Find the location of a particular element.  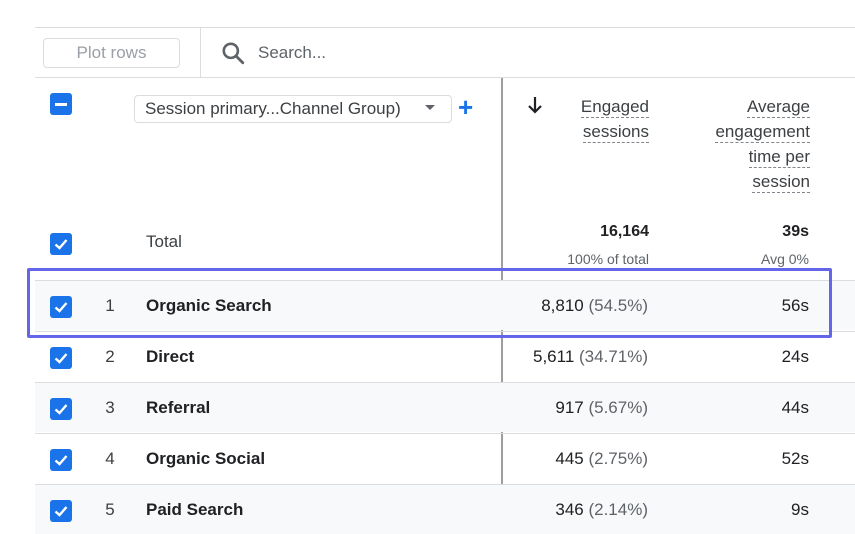

row-avg-engagement-time: 44s is located at coordinates (795, 407).